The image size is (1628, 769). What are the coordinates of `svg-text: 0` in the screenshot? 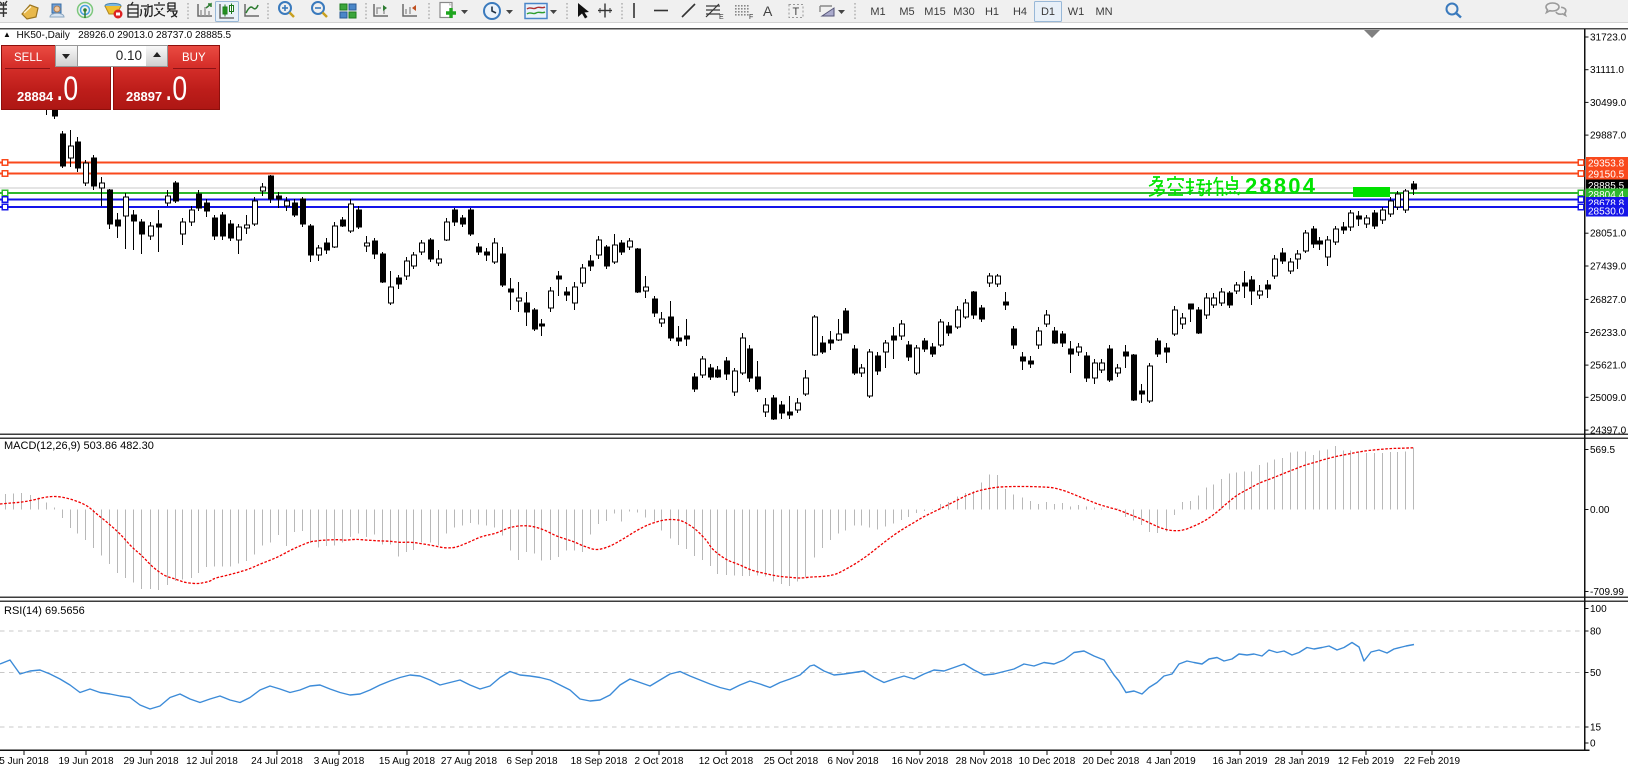 It's located at (1593, 744).